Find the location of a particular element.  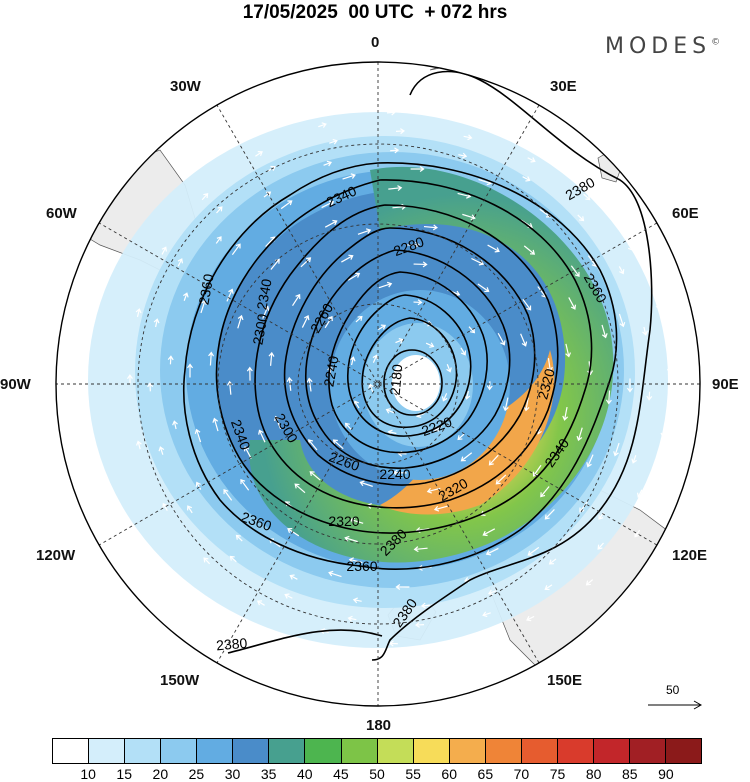

lon-label-150w: 150W is located at coordinates (180, 680).